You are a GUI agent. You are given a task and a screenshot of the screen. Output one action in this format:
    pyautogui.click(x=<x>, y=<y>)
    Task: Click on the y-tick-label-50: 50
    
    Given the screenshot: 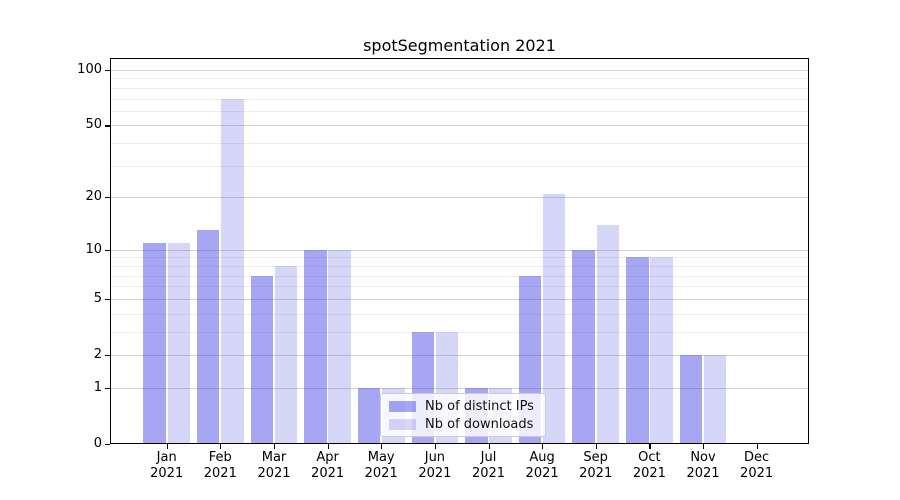 What is the action you would take?
    pyautogui.click(x=93, y=125)
    